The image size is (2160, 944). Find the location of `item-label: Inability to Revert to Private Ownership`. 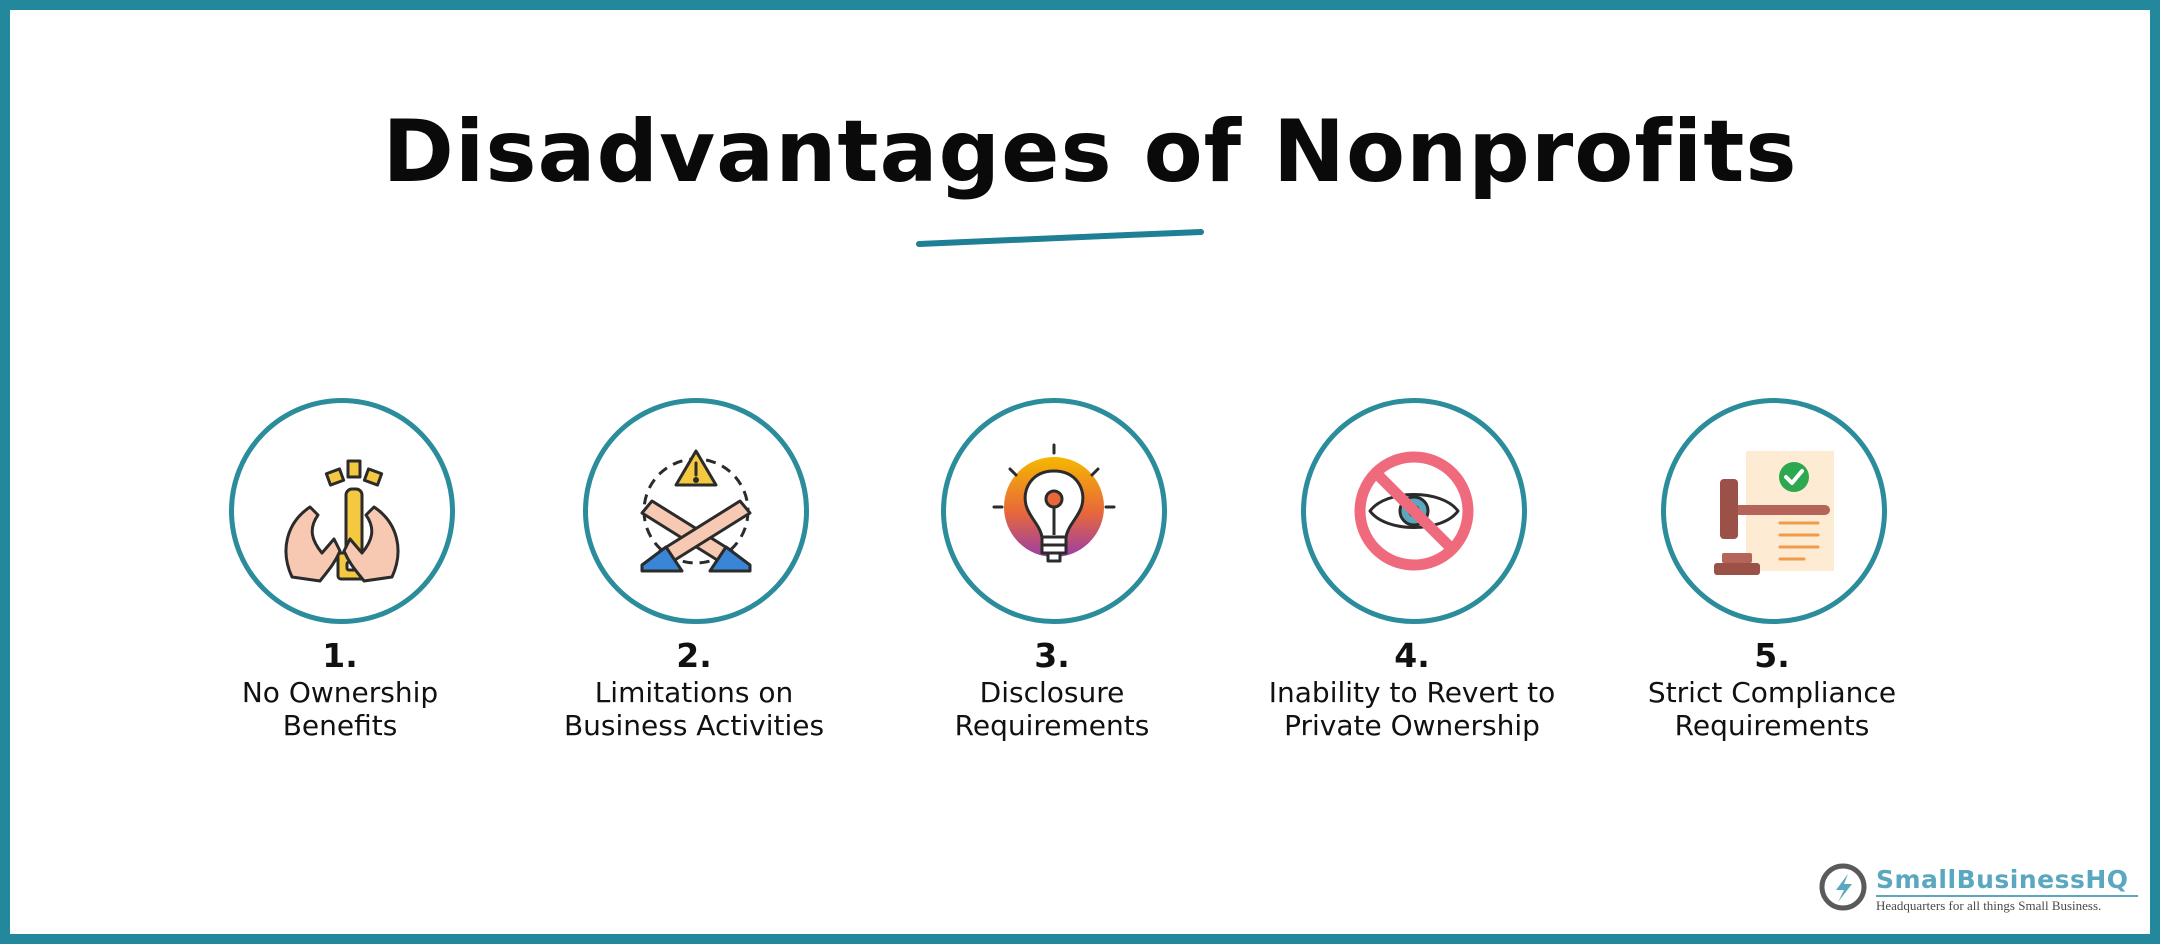

item-label: Inability to Revert to Private Ownership is located at coordinates (1412, 709).